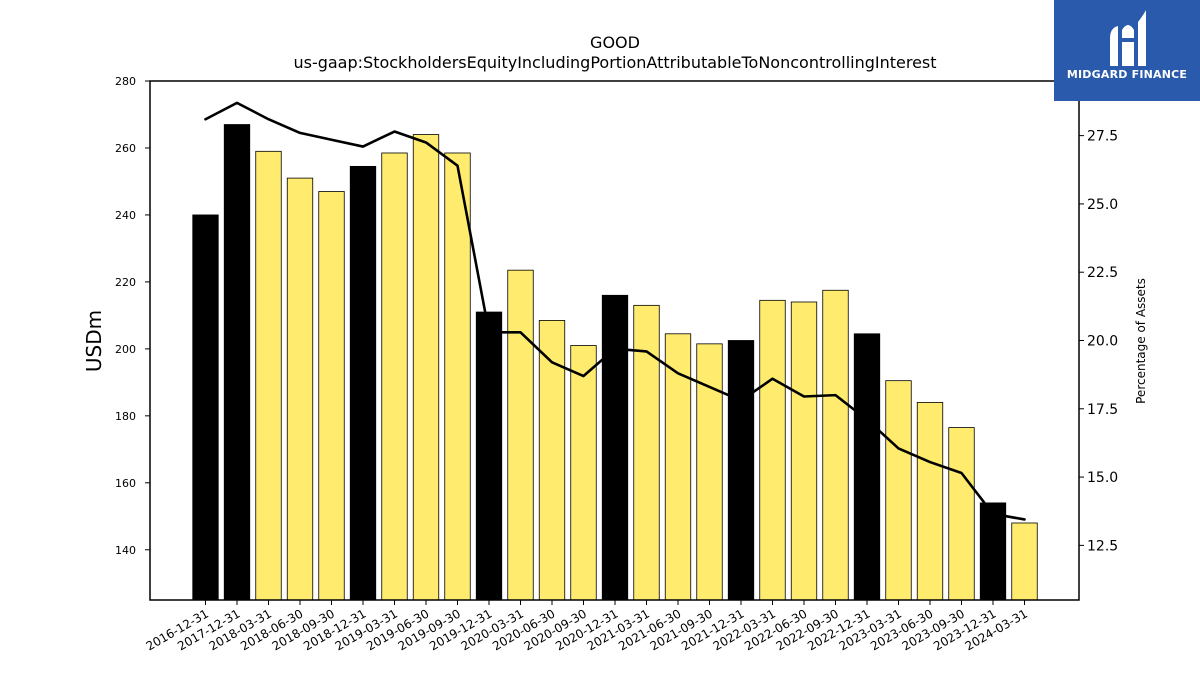 The image size is (1200, 675). Describe the element at coordinates (125, 81) in the screenshot. I see `y-tick-label-280: 280` at that location.